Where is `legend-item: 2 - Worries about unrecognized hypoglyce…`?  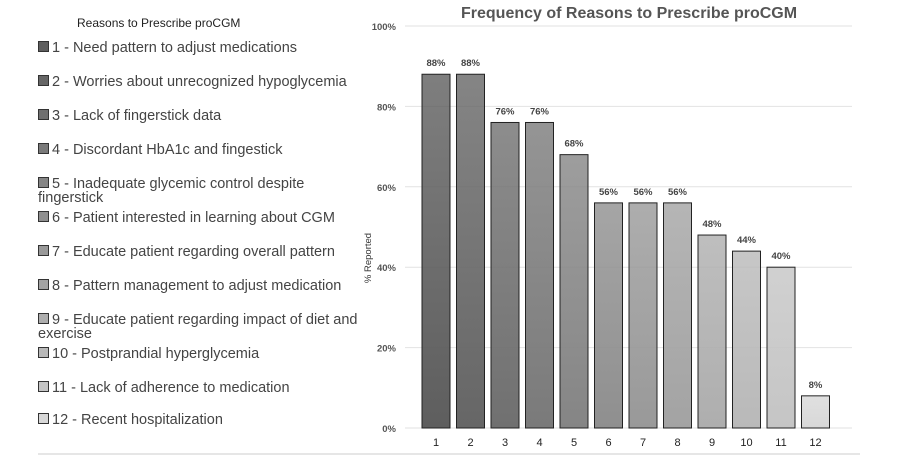 legend-item: 2 - Worries about unrecognized hypoglyce… is located at coordinates (203, 82).